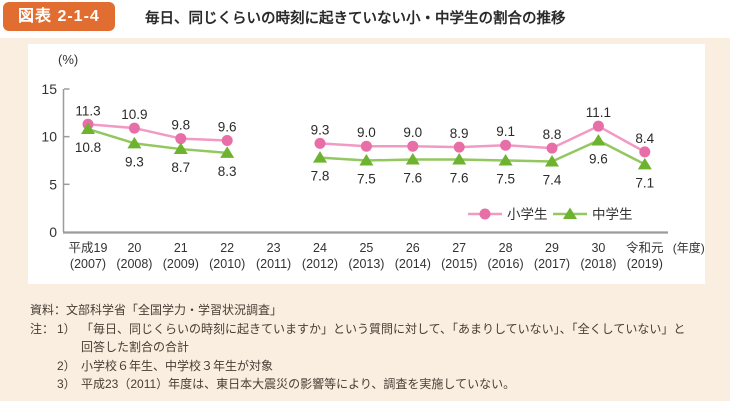 Image resolution: width=730 pixels, height=401 pixels. Describe the element at coordinates (181, 248) in the screenshot. I see `x-axis-era-label: 21` at that location.